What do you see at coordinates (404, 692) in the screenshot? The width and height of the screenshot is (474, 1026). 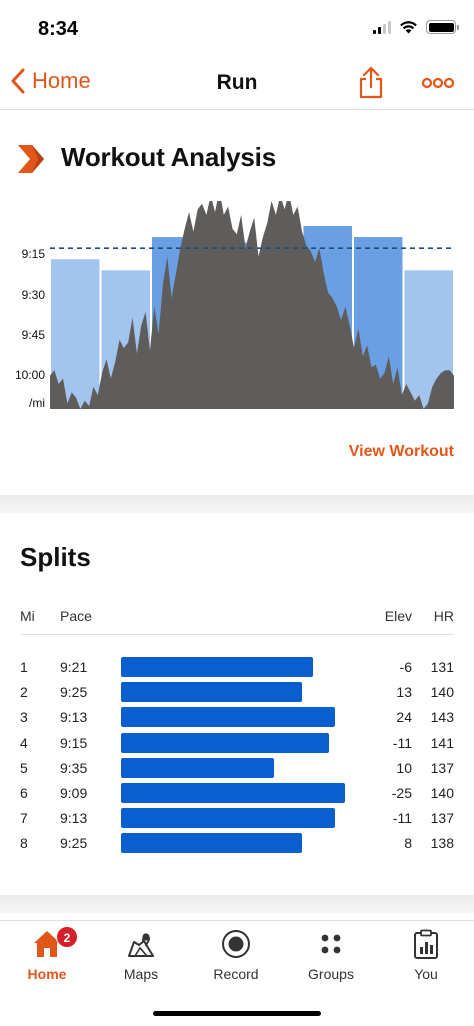 I see `split-elevation: 13` at bounding box center [404, 692].